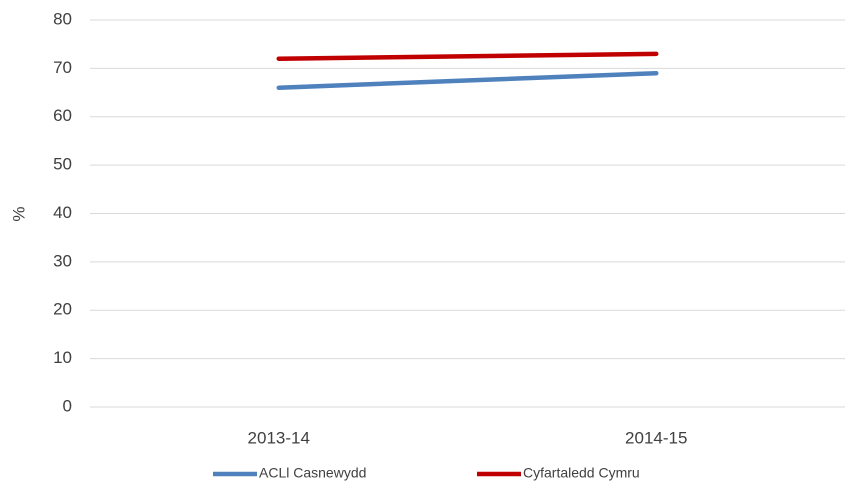 The width and height of the screenshot is (854, 490). I want to click on y-tick-label: 40, so click(62, 212).